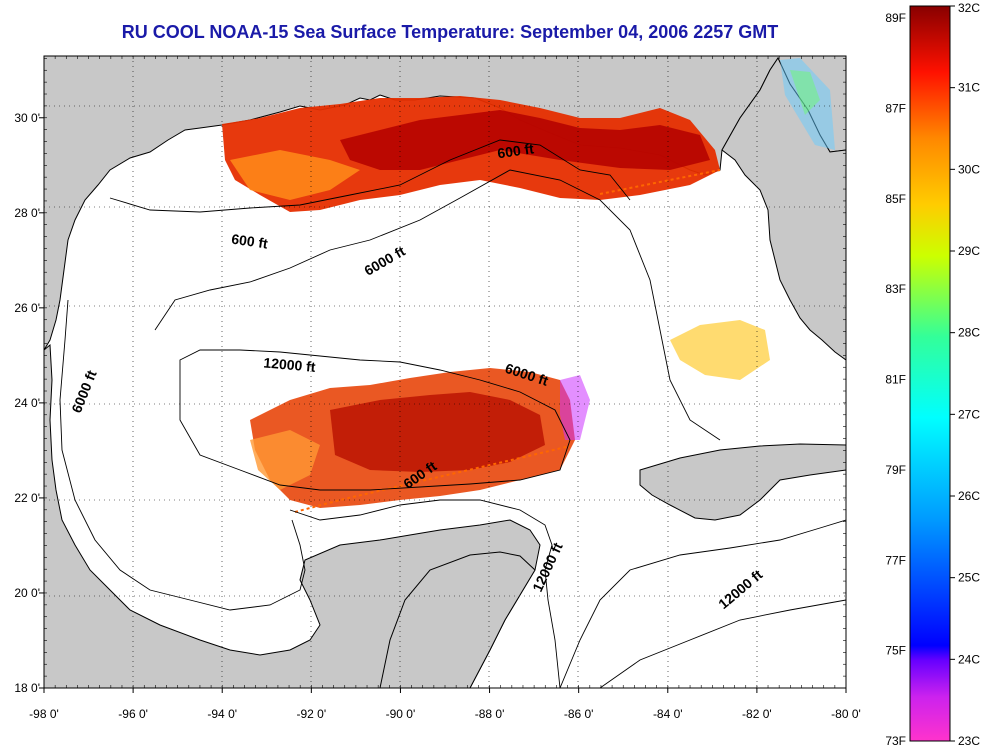 The width and height of the screenshot is (992, 754). What do you see at coordinates (965, 374) in the screenshot?
I see `colorbar-celsius-labels: 32C 31C 30C 29C 28C 27C 26C 25C 24C 23C` at bounding box center [965, 374].